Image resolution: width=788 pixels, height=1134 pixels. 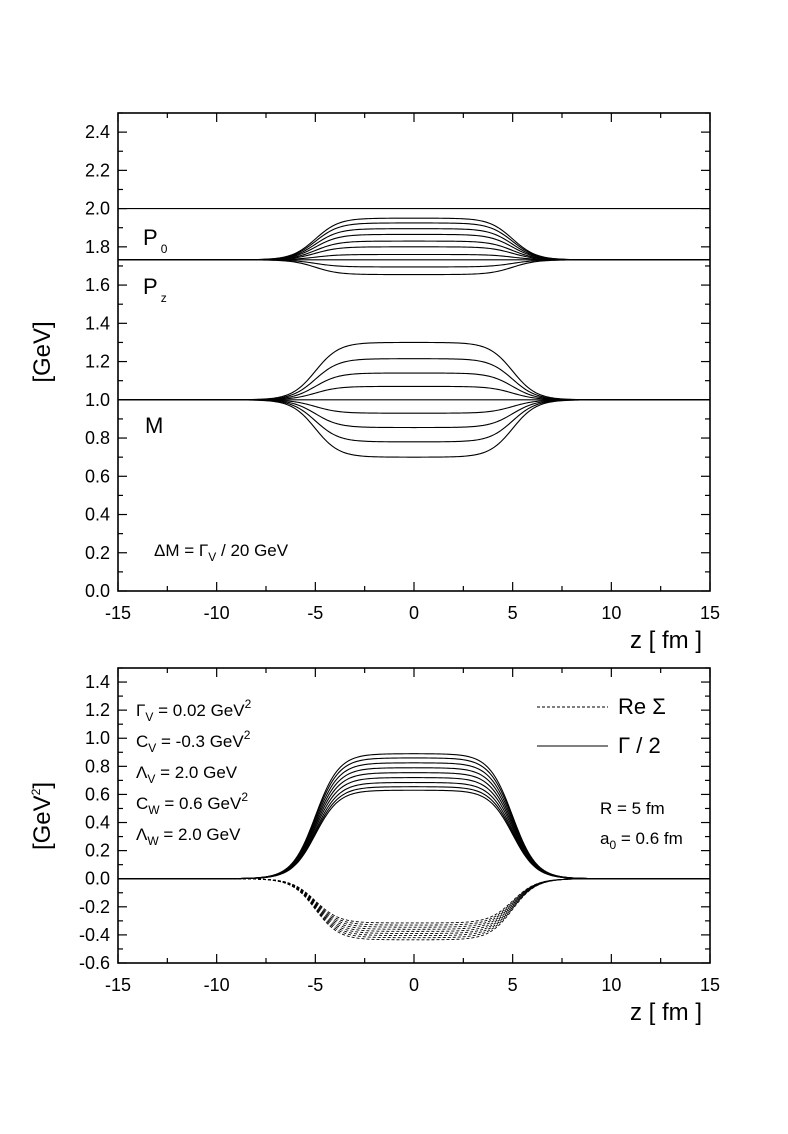 I want to click on top-xtick-label: 15, so click(x=710, y=613).